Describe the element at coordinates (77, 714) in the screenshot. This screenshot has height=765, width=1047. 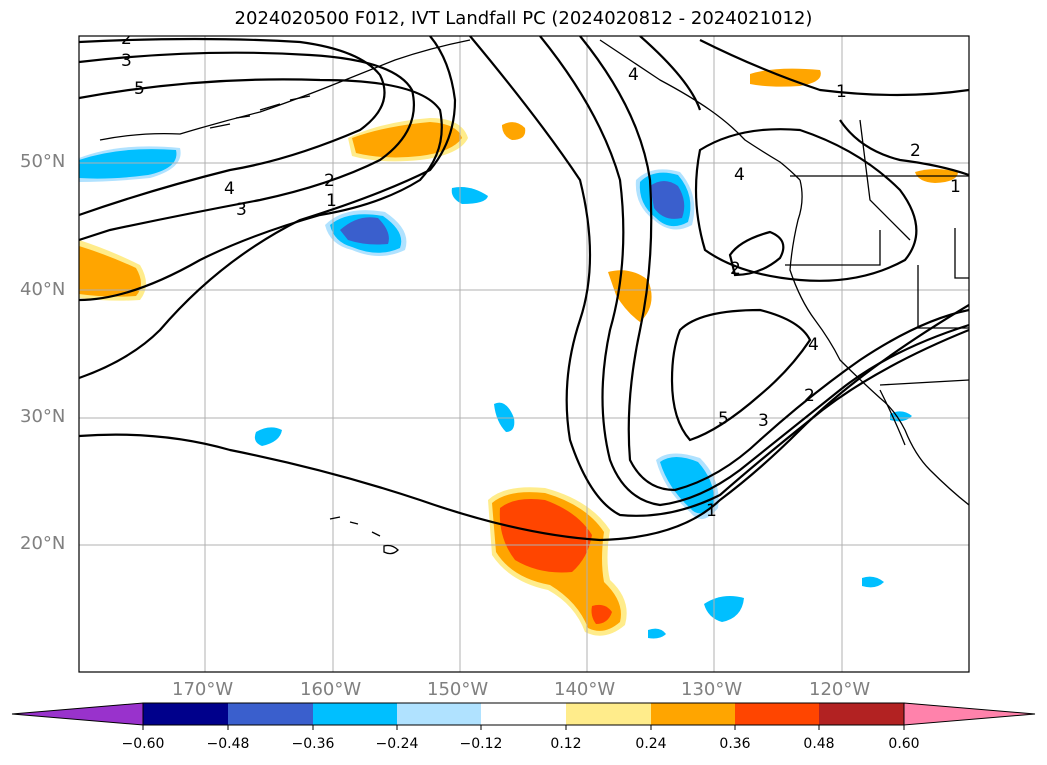
I see `colorbar-extend-left` at that location.